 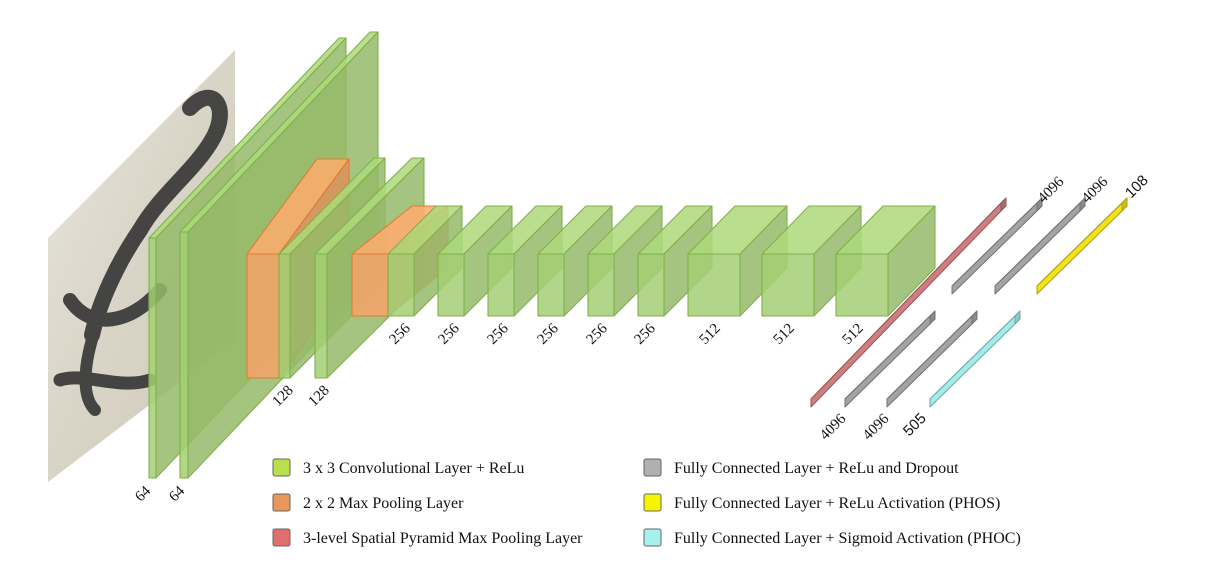 I want to click on fc-bar-top-1-end, so click(x=1039, y=204).